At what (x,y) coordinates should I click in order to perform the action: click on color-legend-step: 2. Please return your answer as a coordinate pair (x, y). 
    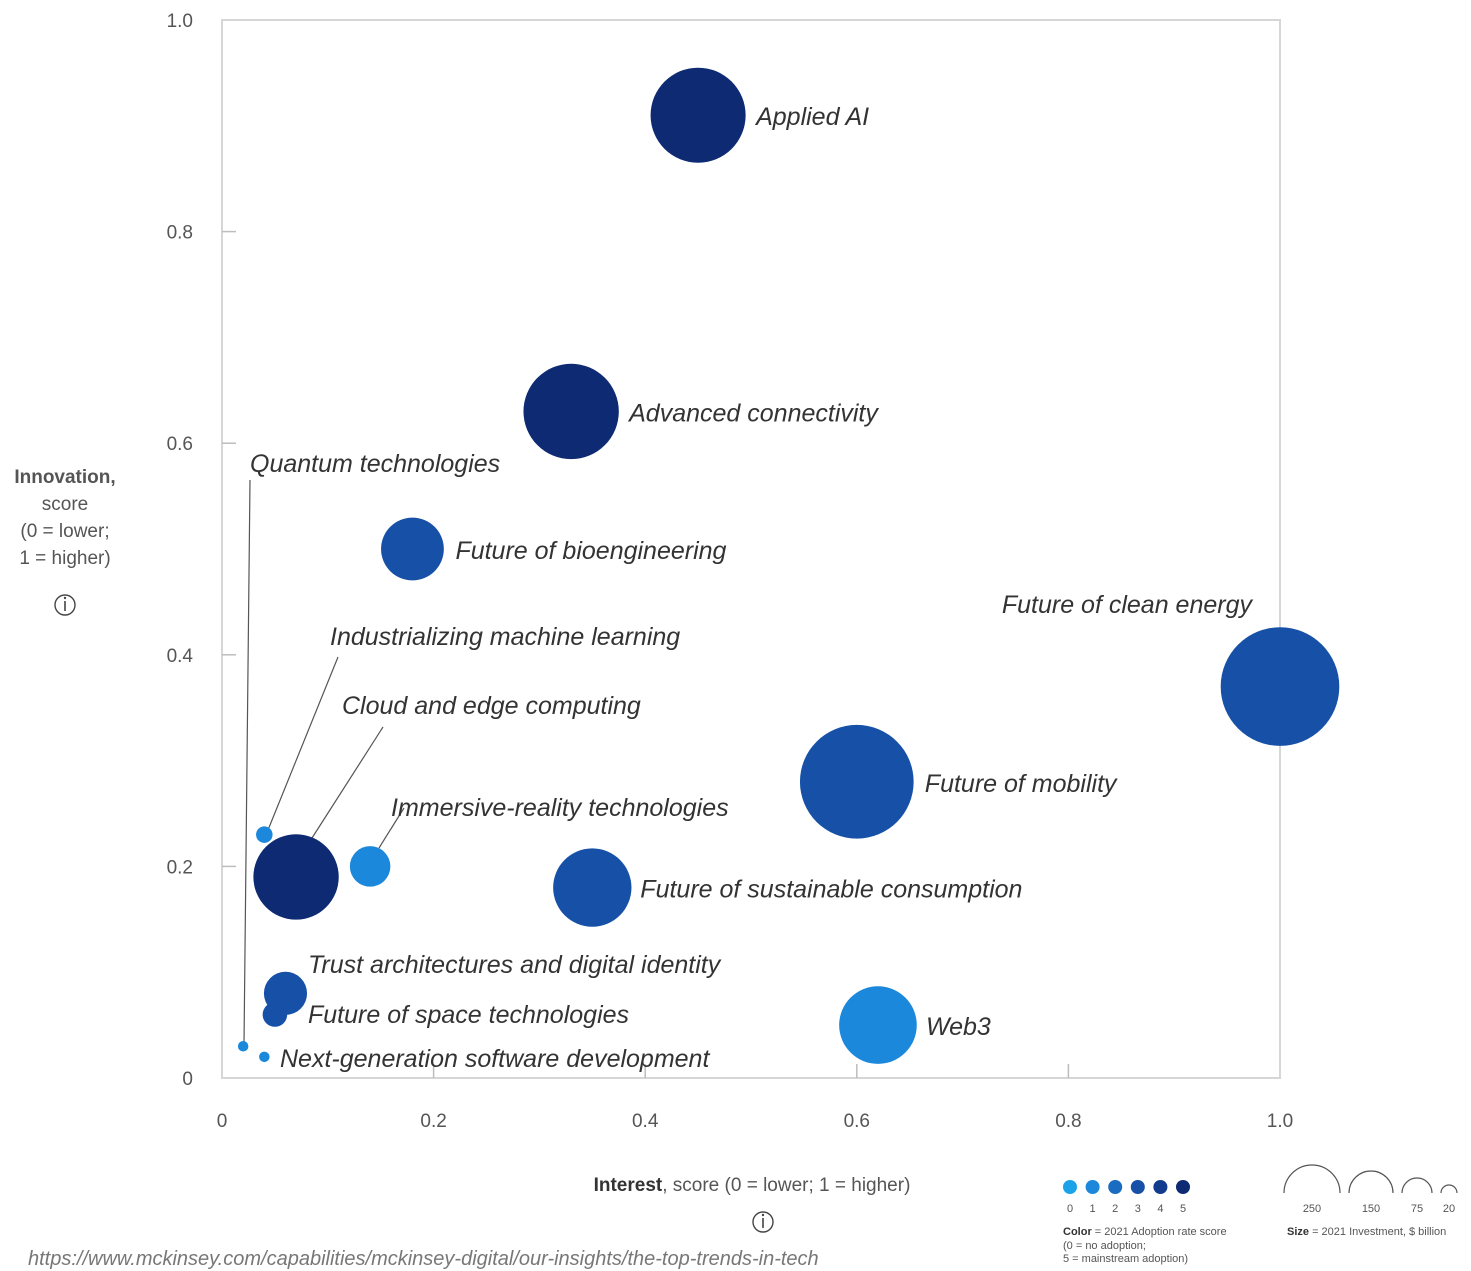
    Looking at the image, I should click on (1115, 1209).